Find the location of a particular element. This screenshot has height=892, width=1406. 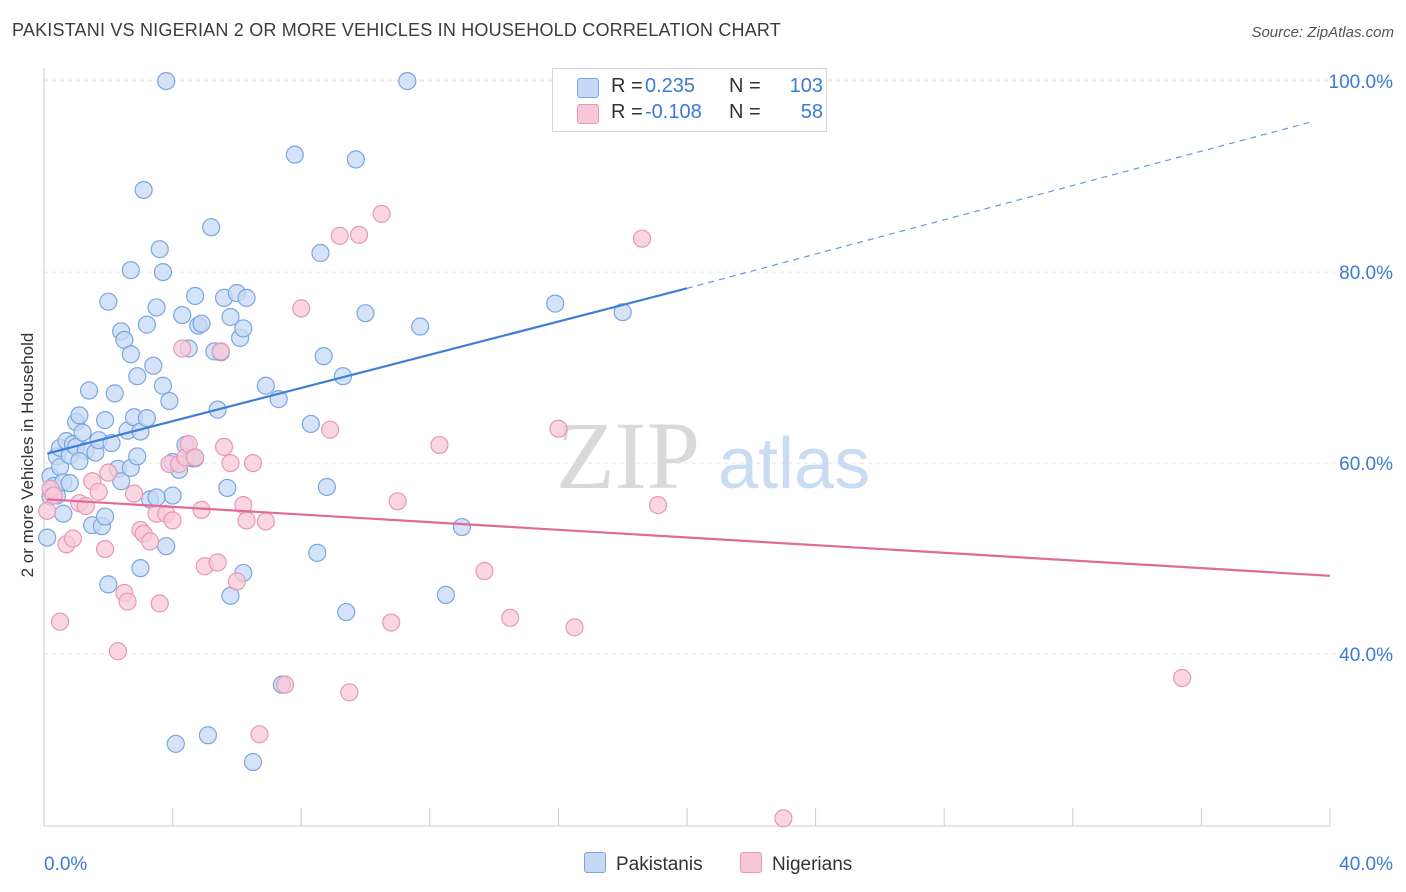

legend-label-pakistanis: Pakistanis is located at coordinates (659, 864).